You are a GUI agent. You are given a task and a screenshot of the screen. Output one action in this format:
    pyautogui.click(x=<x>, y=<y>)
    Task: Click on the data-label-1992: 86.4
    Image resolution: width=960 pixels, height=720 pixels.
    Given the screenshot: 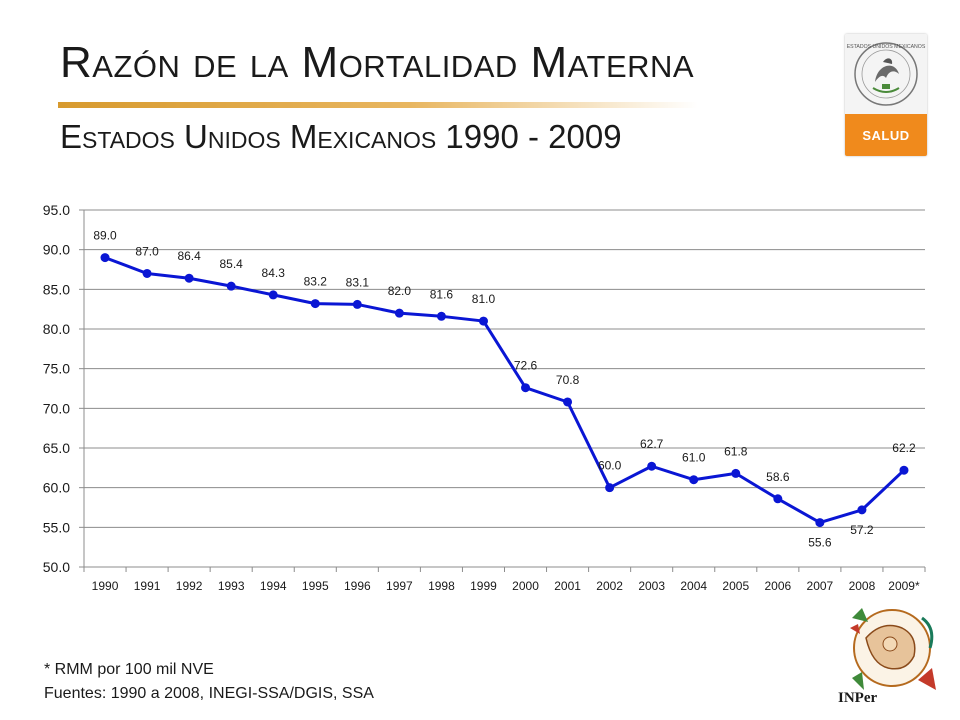 What is the action you would take?
    pyautogui.click(x=189, y=256)
    